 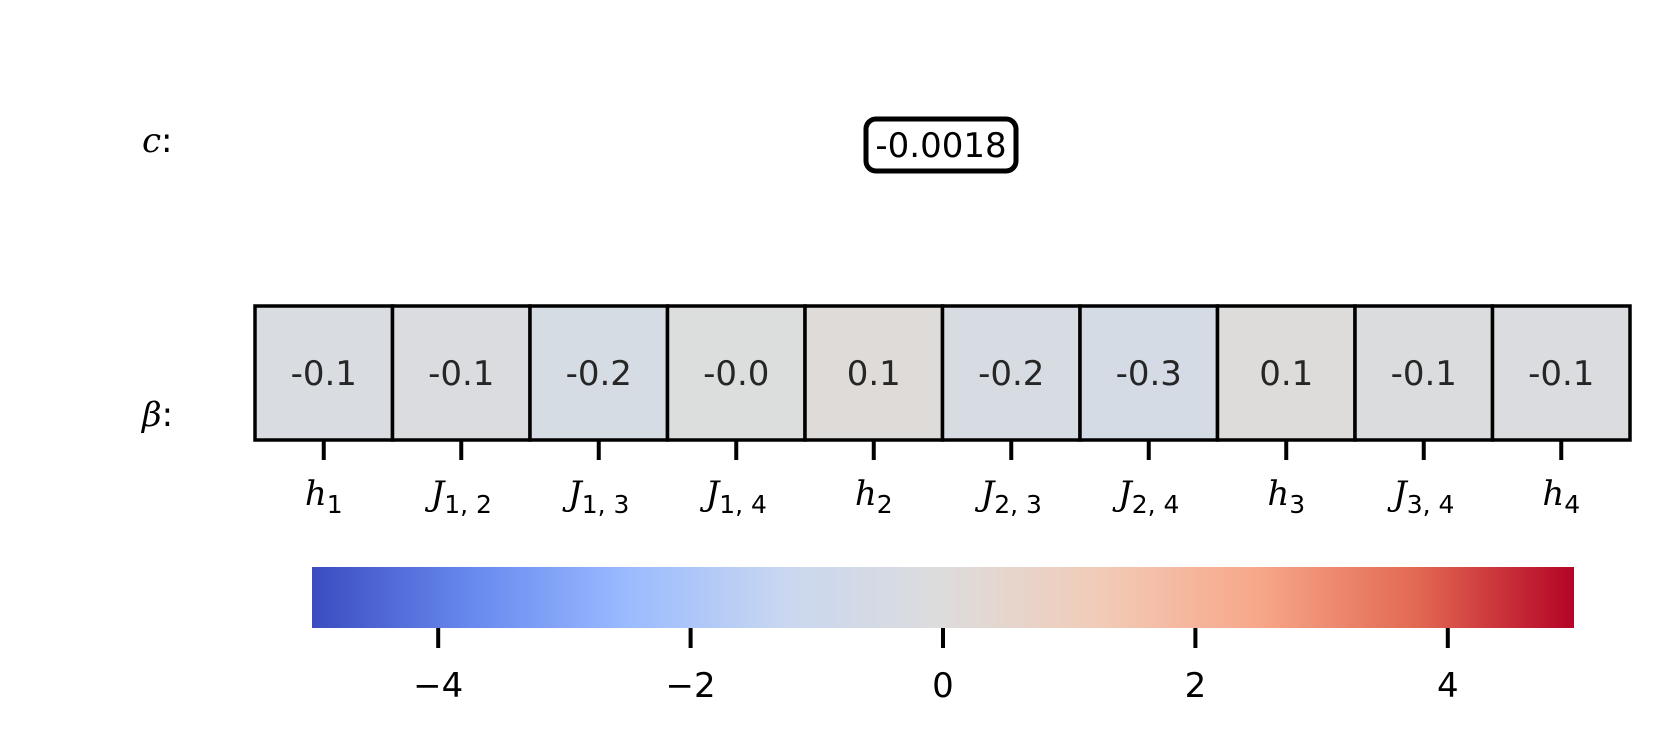 What do you see at coordinates (157, 141) in the screenshot?
I see `c-row-label: c:` at bounding box center [157, 141].